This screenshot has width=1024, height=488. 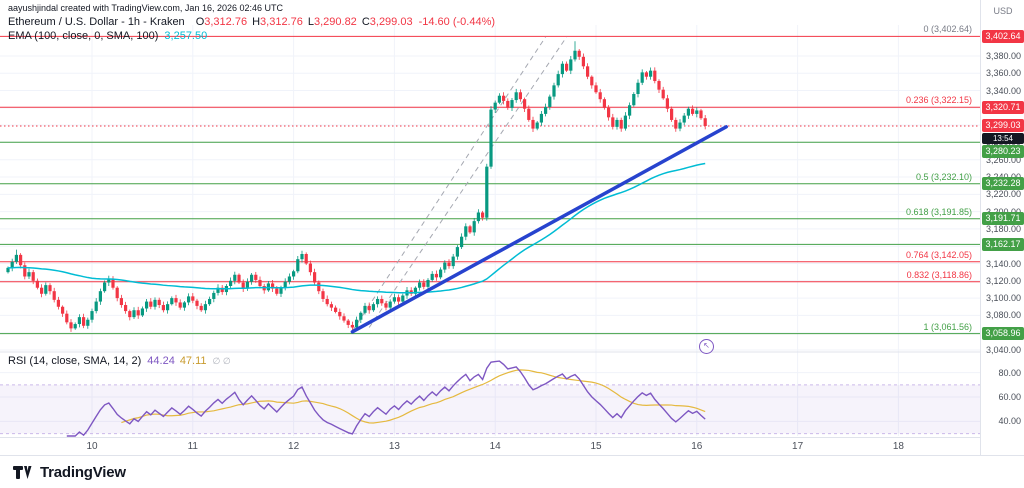 I want to click on time-tick-label: 14, so click(x=495, y=446).